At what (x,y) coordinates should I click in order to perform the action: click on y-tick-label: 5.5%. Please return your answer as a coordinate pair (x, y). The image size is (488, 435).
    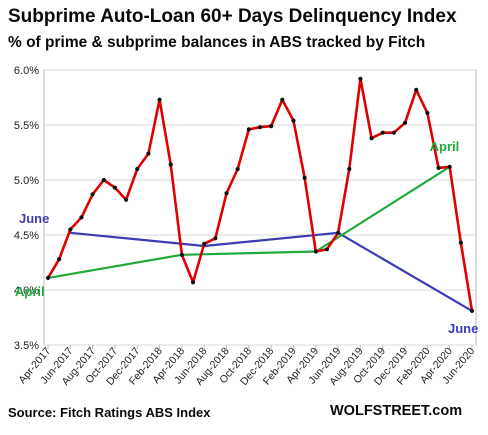
    Looking at the image, I should click on (26, 126).